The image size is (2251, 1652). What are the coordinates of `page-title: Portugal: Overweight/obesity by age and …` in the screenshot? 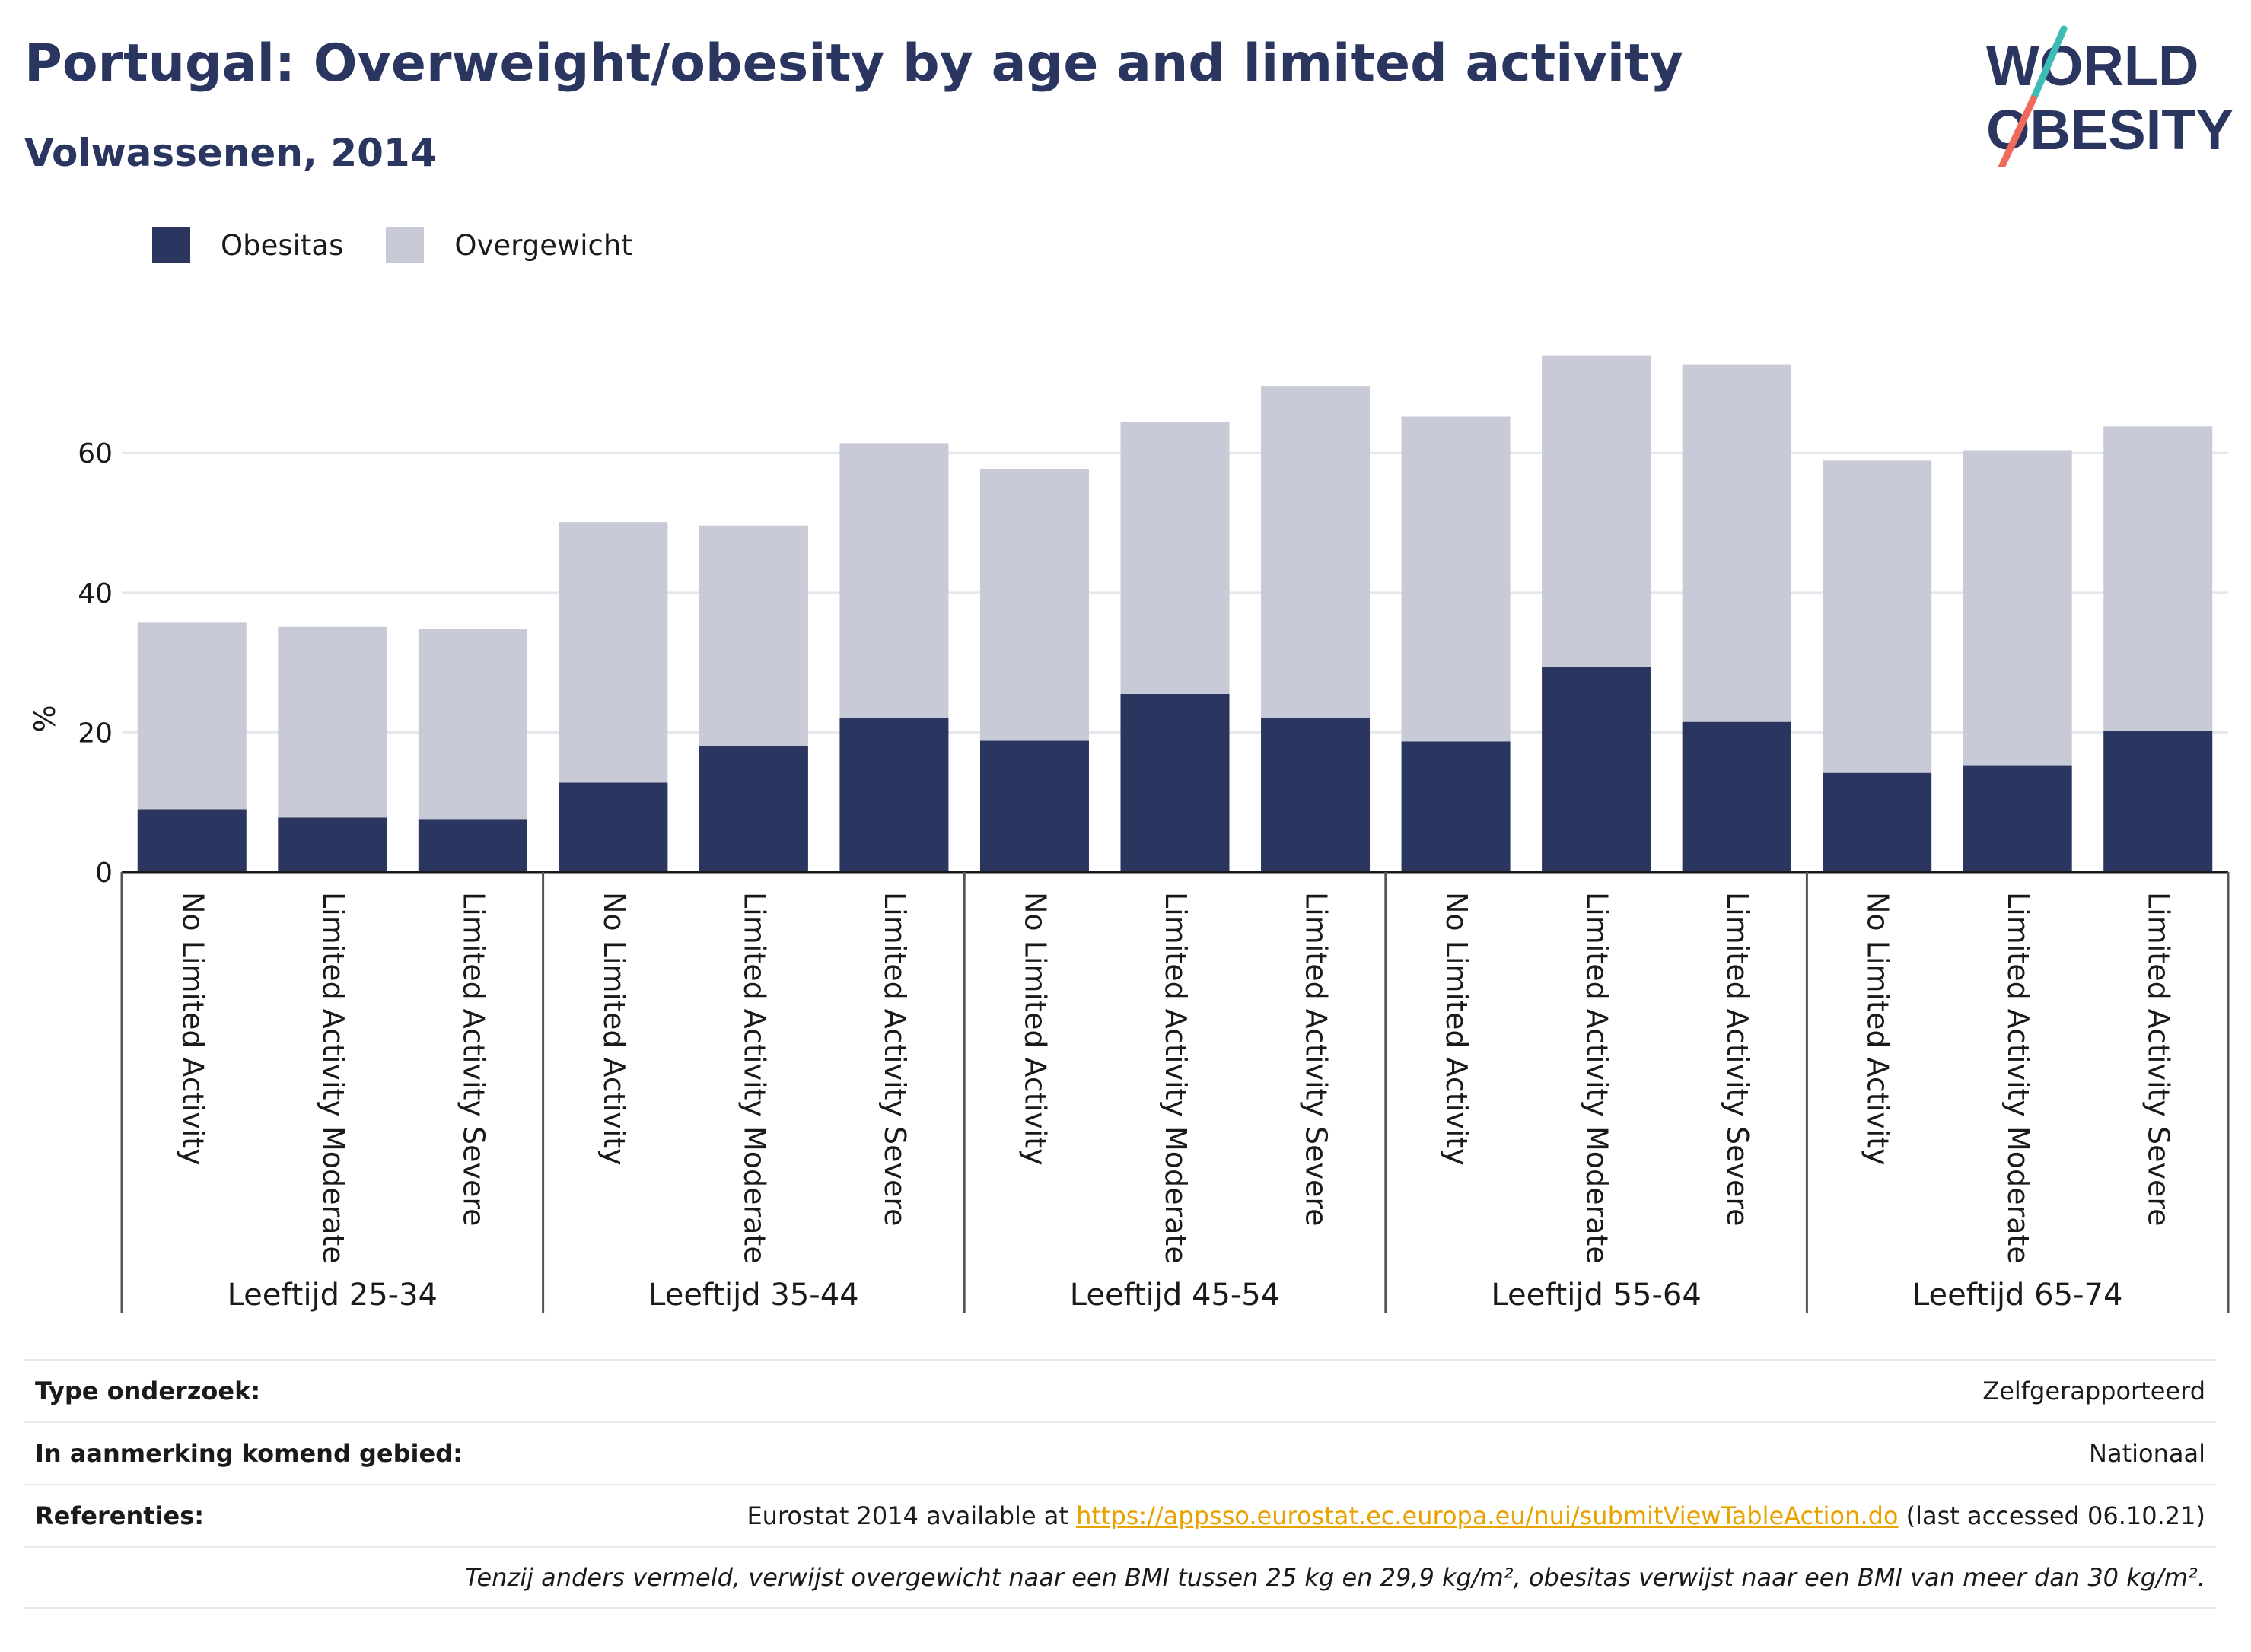 It's located at (853, 63).